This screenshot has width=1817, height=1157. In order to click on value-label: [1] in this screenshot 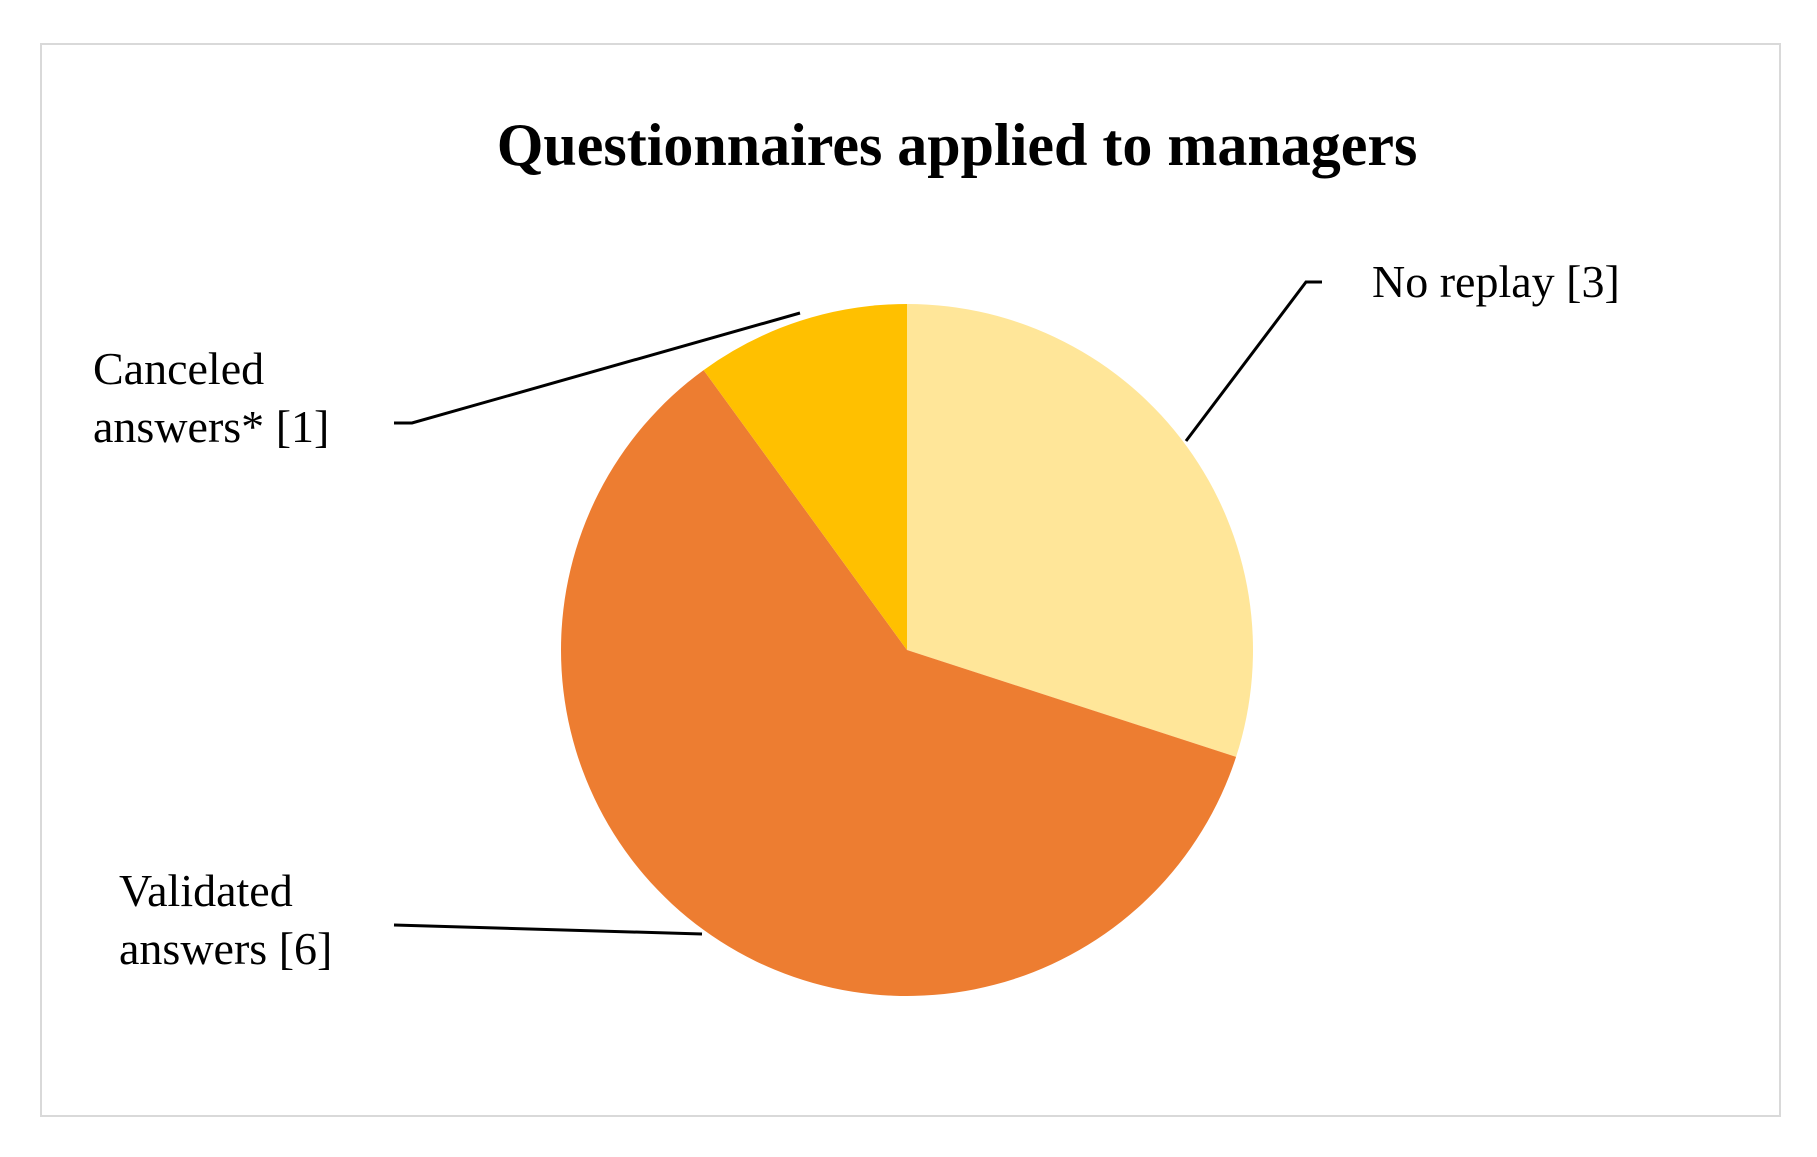, I will do `click(302, 426)`.